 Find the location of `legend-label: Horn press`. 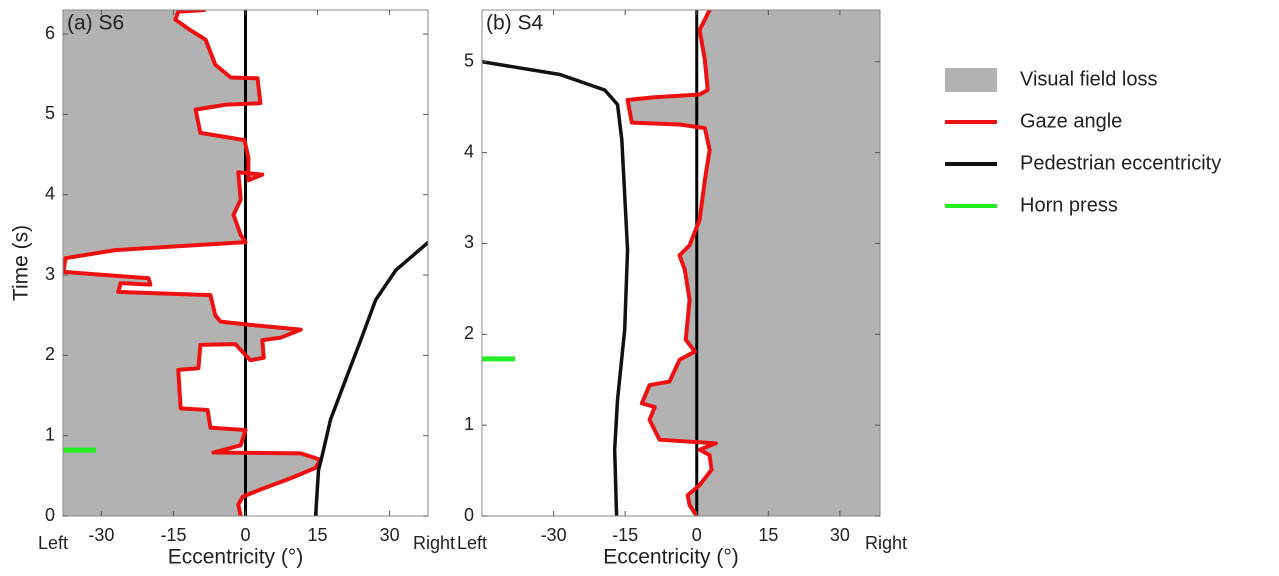

legend-label: Horn press is located at coordinates (1069, 205).